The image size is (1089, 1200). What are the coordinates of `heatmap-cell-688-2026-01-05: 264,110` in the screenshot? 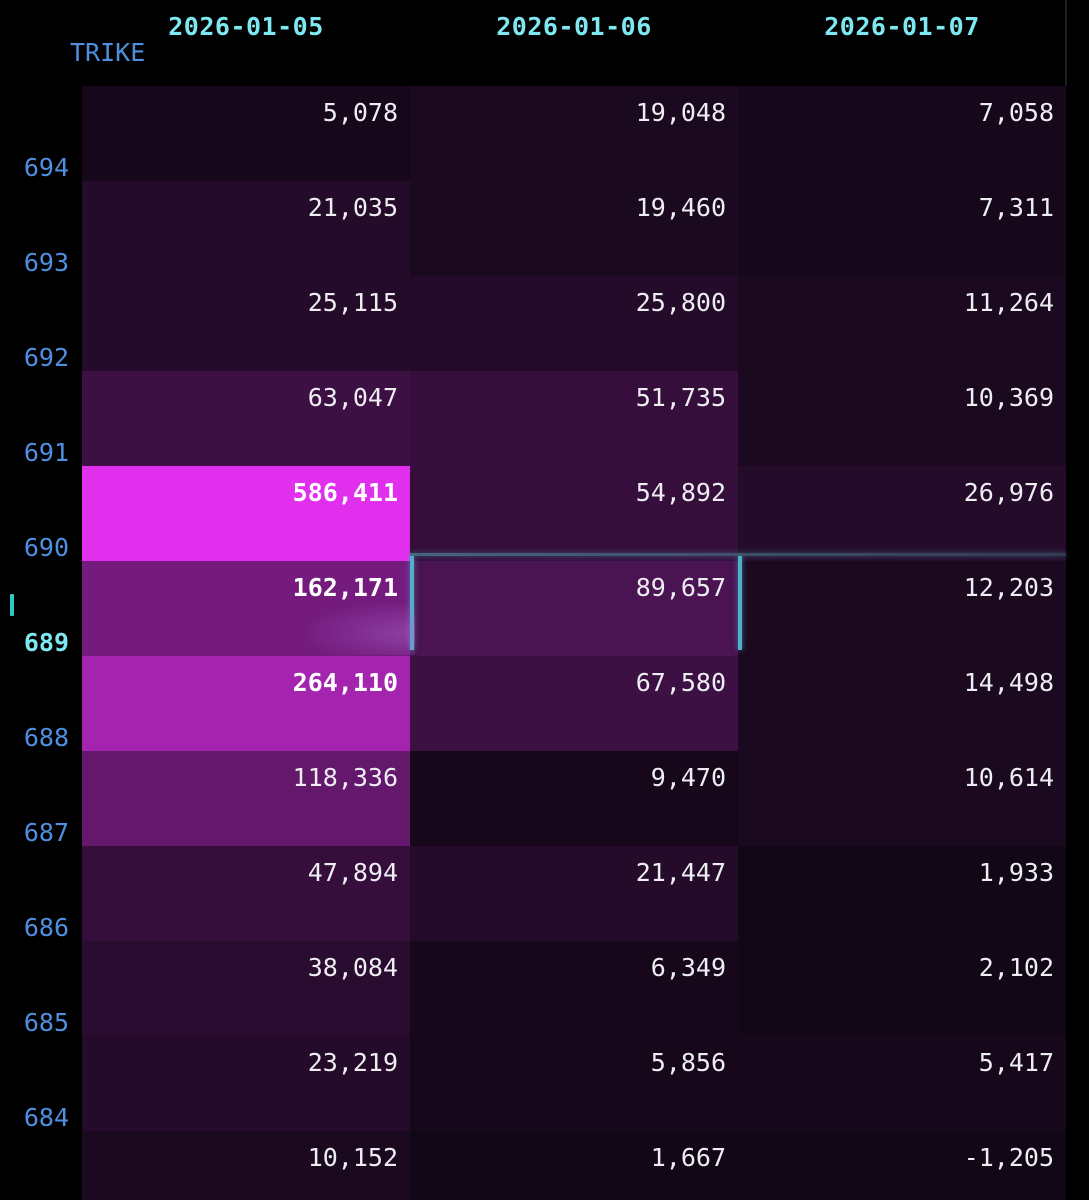 It's located at (246, 703).